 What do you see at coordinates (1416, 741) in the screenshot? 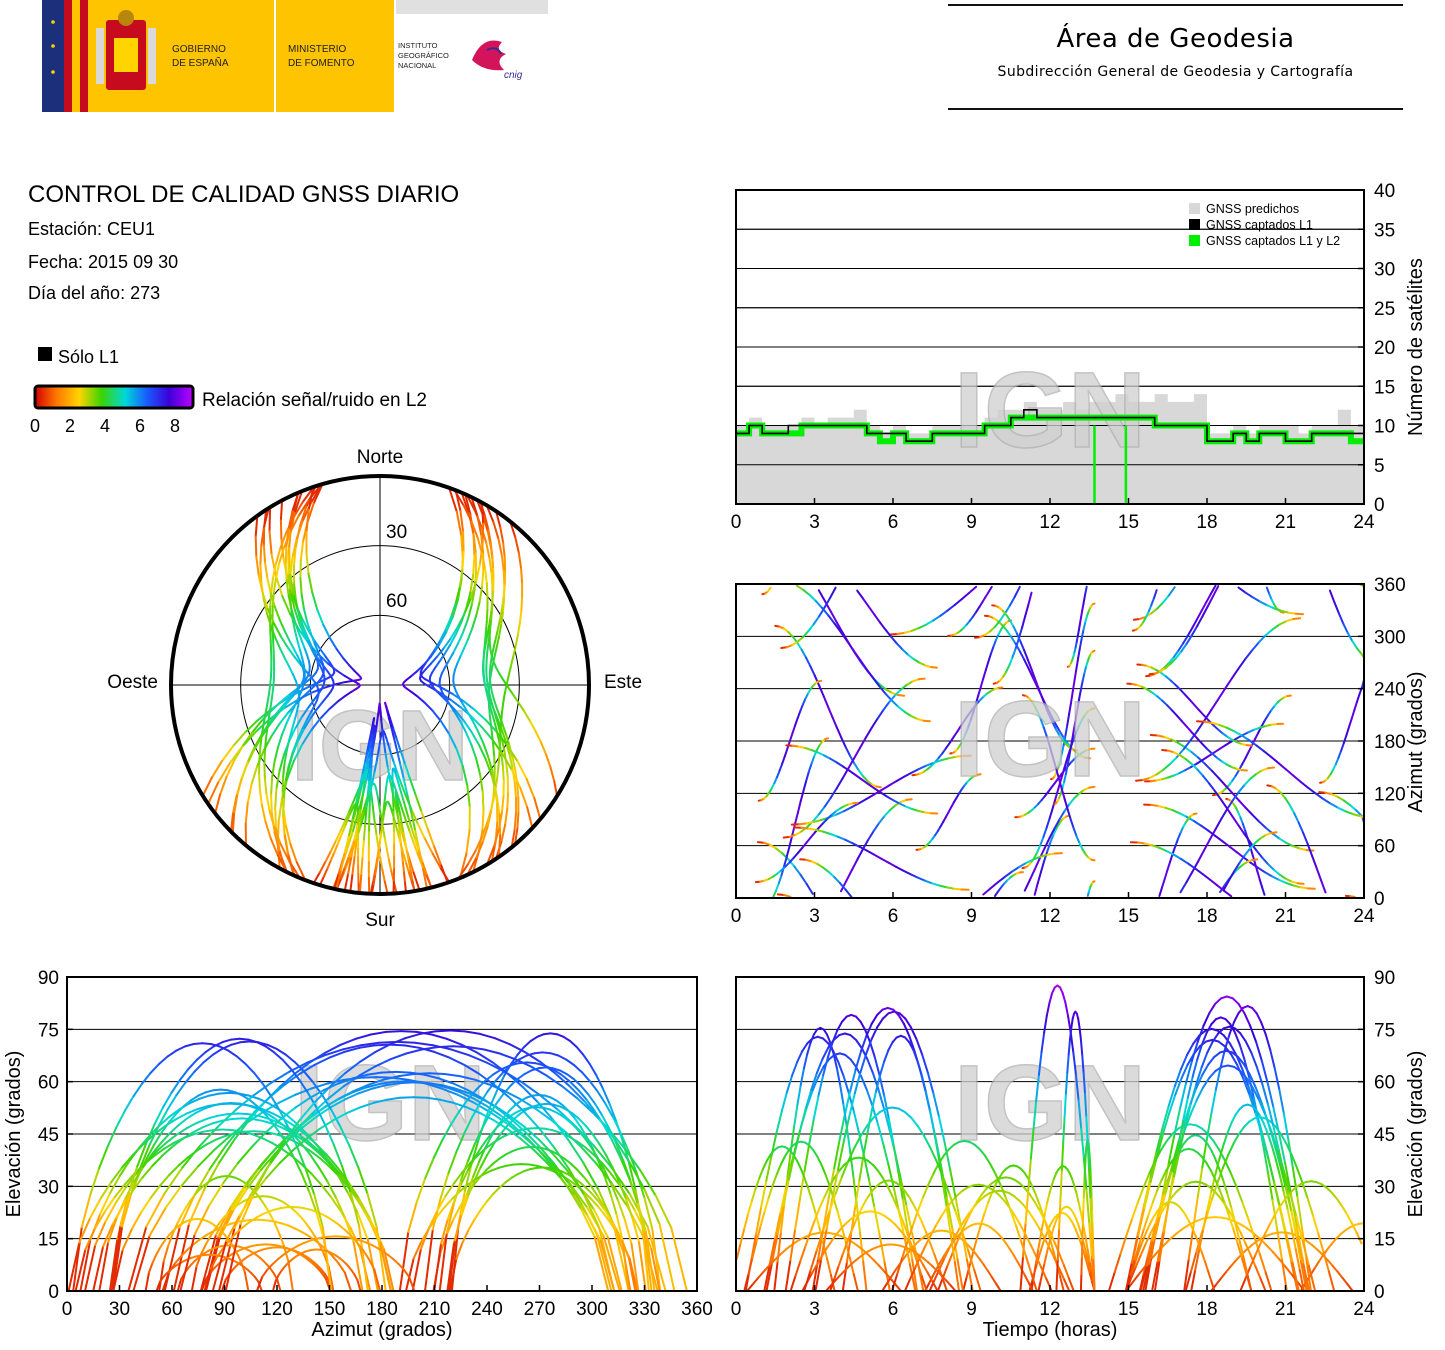
I see `y-axis-label: Azimut (grados)` at bounding box center [1416, 741].